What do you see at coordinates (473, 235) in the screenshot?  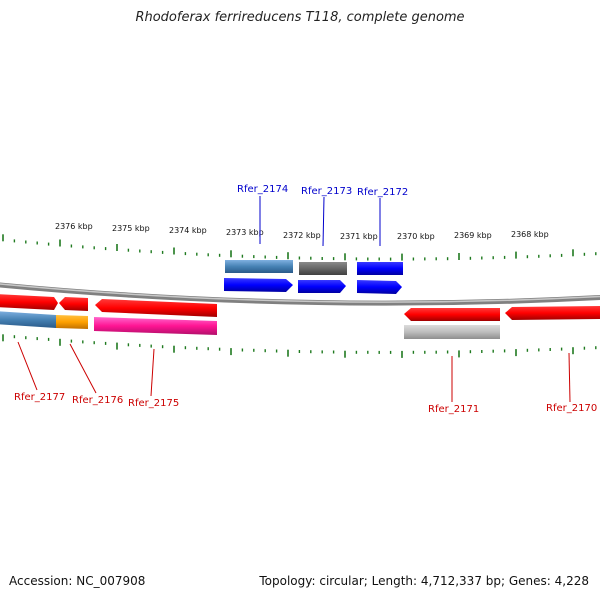 I see `scale-label: 2369 kbp` at bounding box center [473, 235].